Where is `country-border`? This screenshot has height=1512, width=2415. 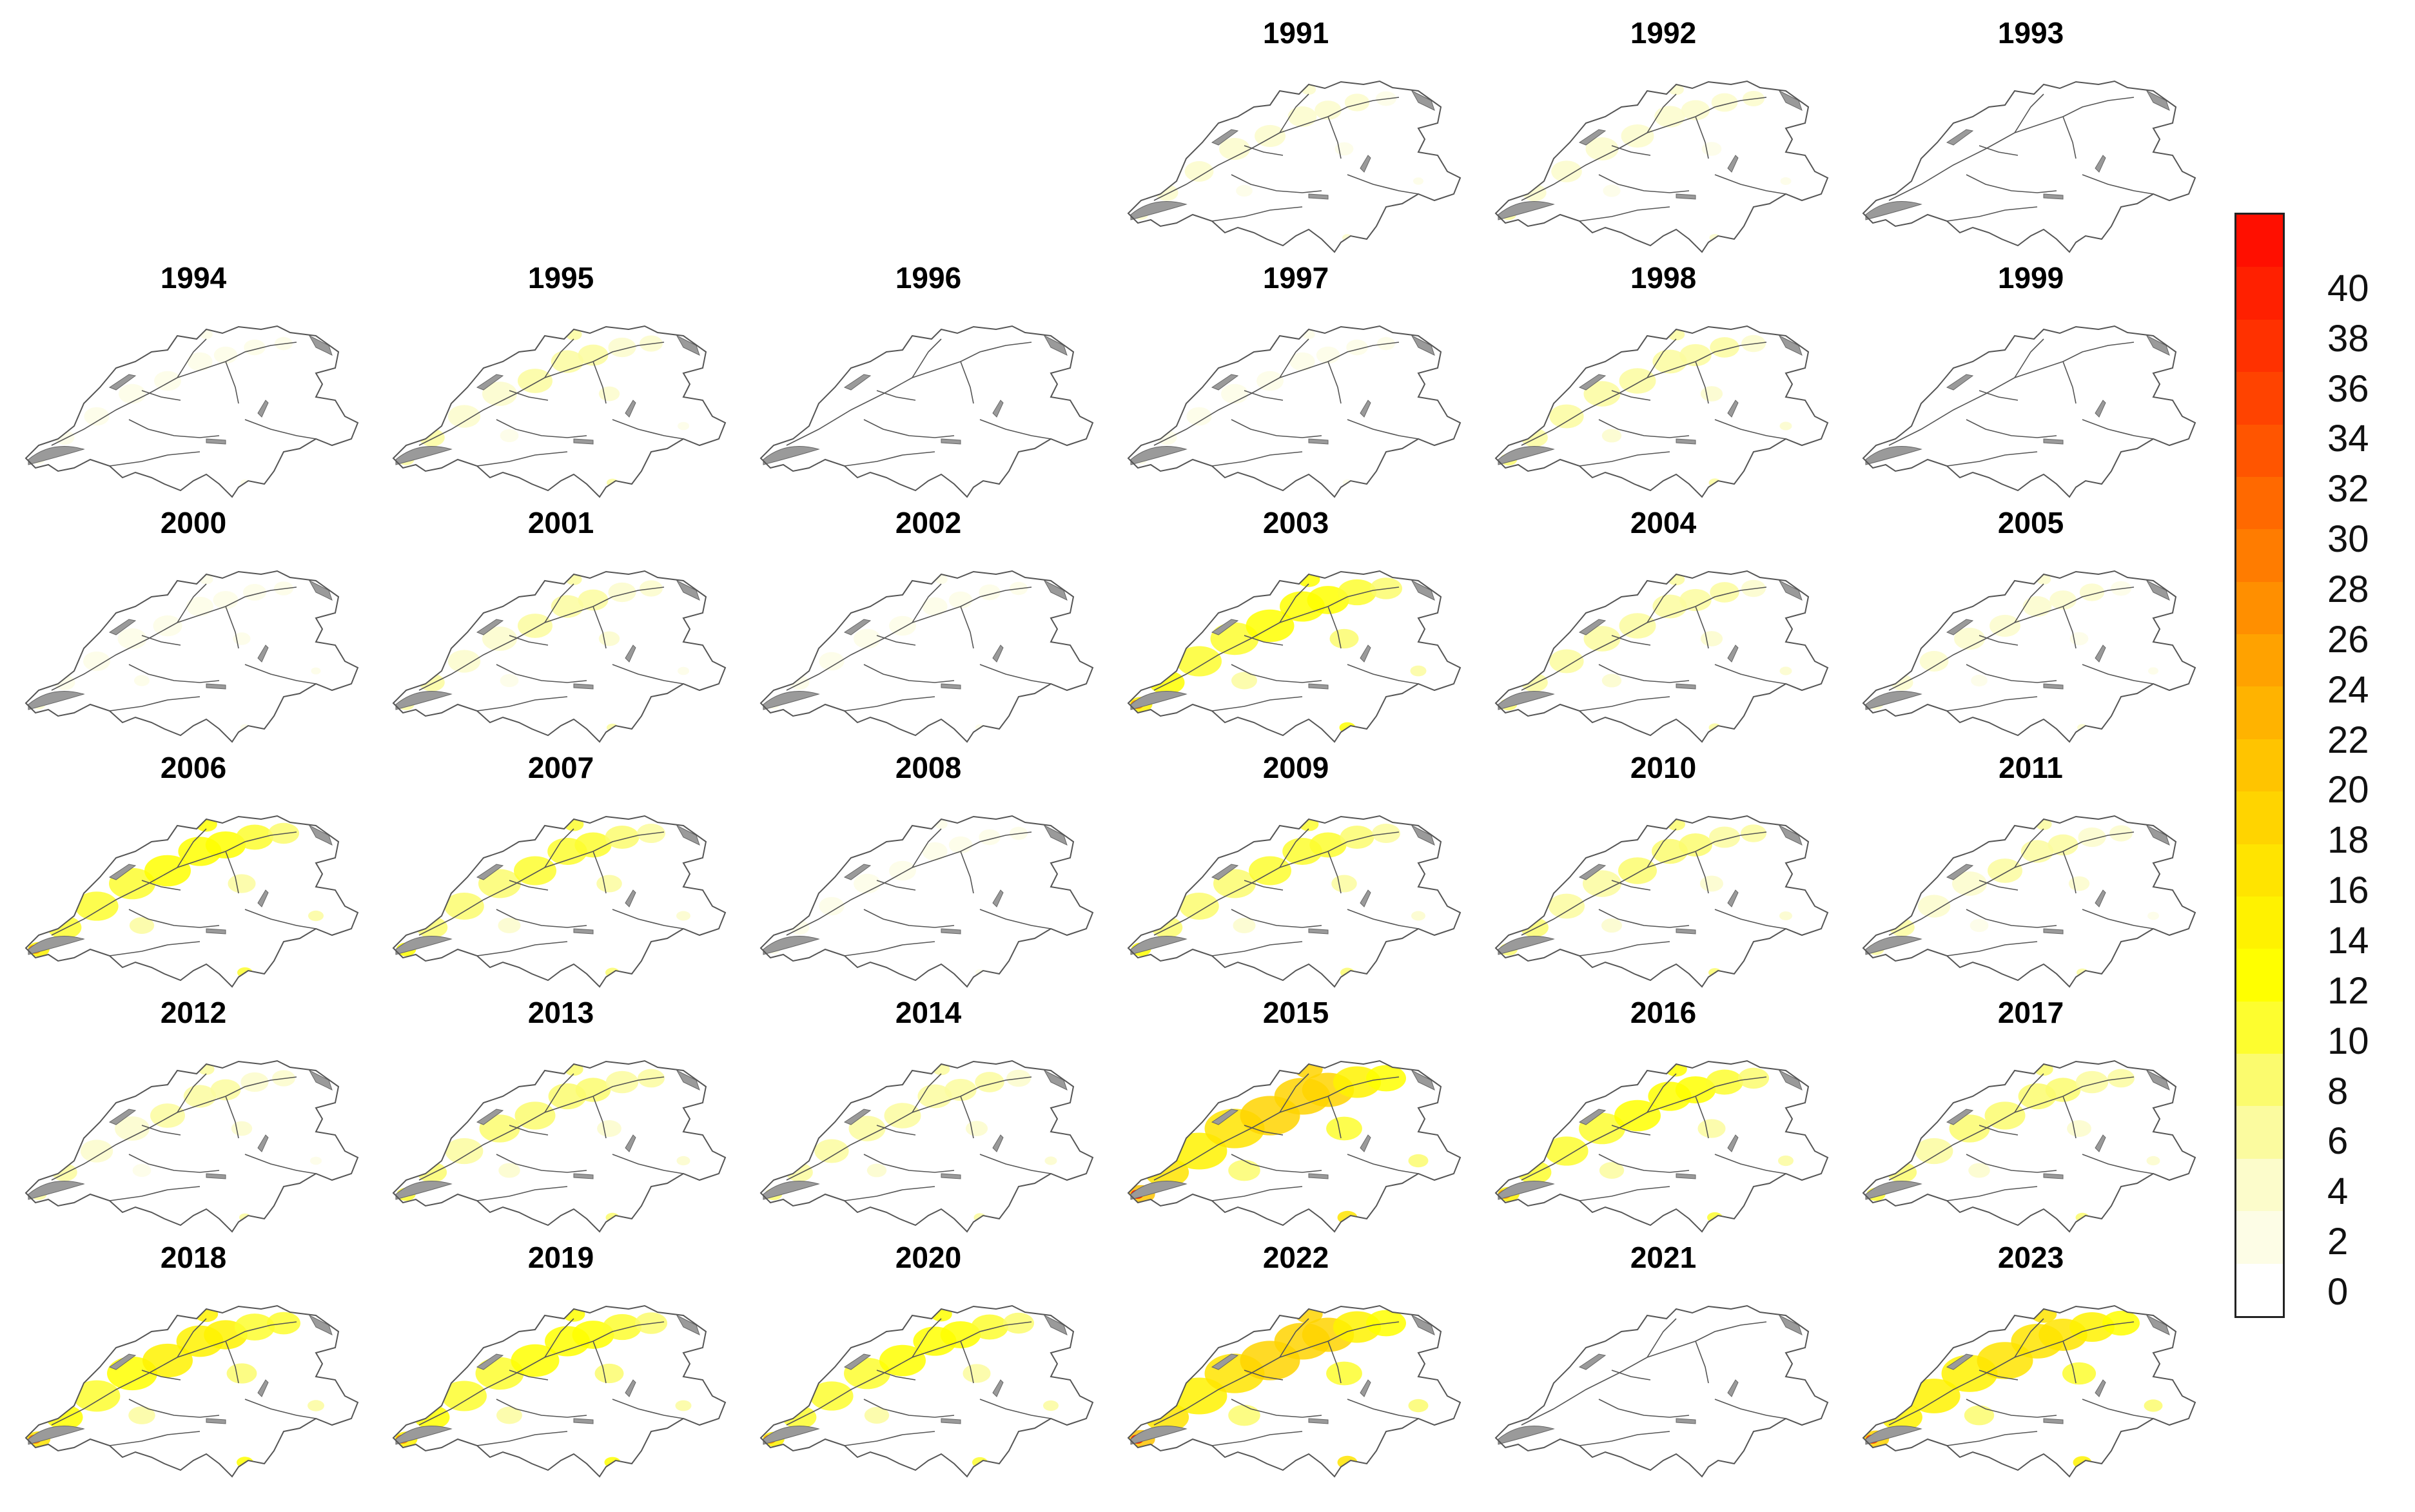
country-border is located at coordinates (926, 1146).